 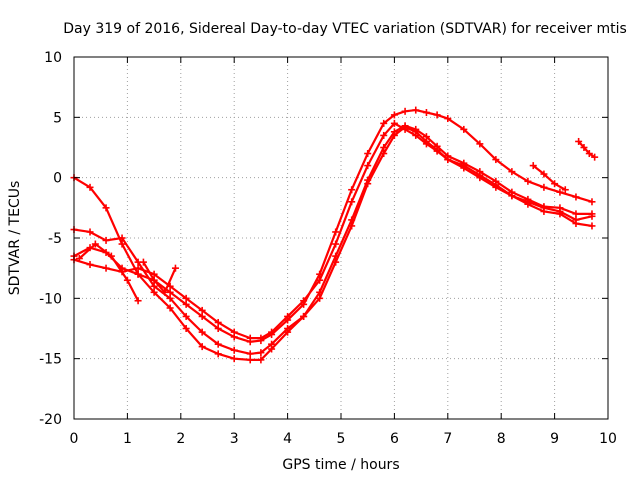 I want to click on x-tick-labels: 0 1 2 3 4 5 6 7 8 9 10, so click(x=343, y=439).